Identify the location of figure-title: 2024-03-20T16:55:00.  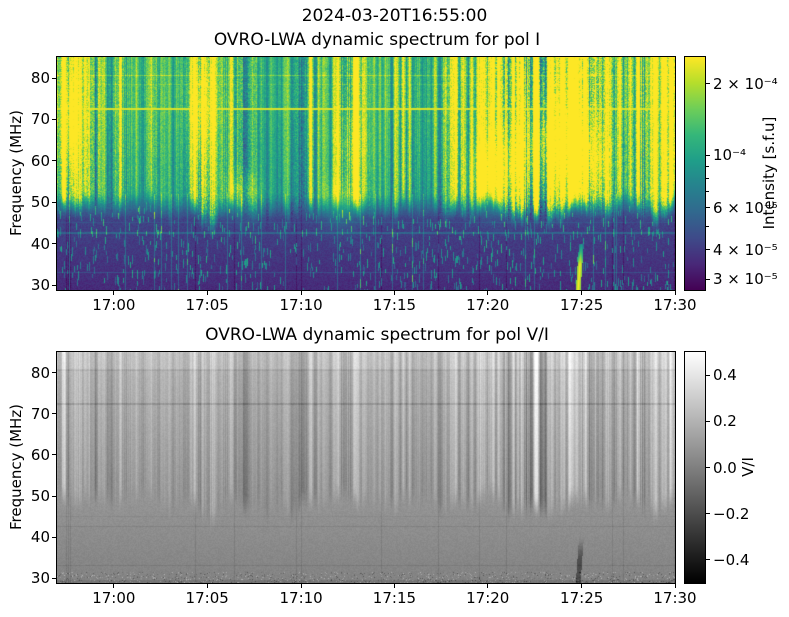
(394, 16).